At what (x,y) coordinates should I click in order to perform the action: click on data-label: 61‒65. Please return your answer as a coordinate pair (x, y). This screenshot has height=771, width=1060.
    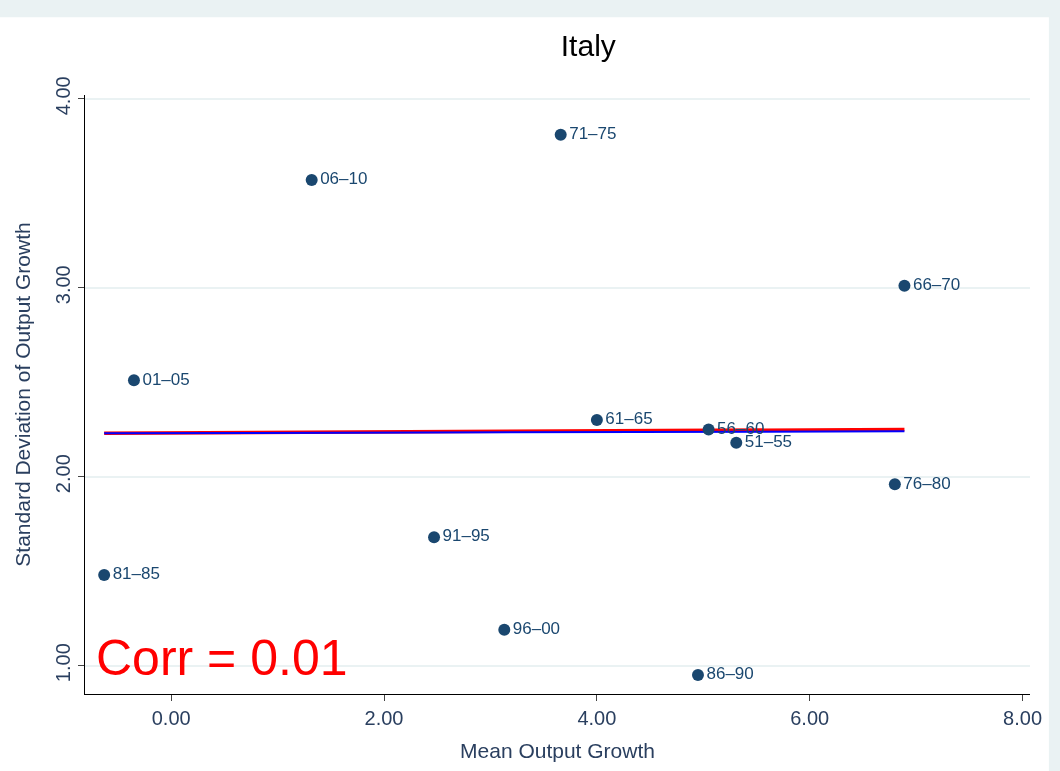
    Looking at the image, I should click on (629, 419).